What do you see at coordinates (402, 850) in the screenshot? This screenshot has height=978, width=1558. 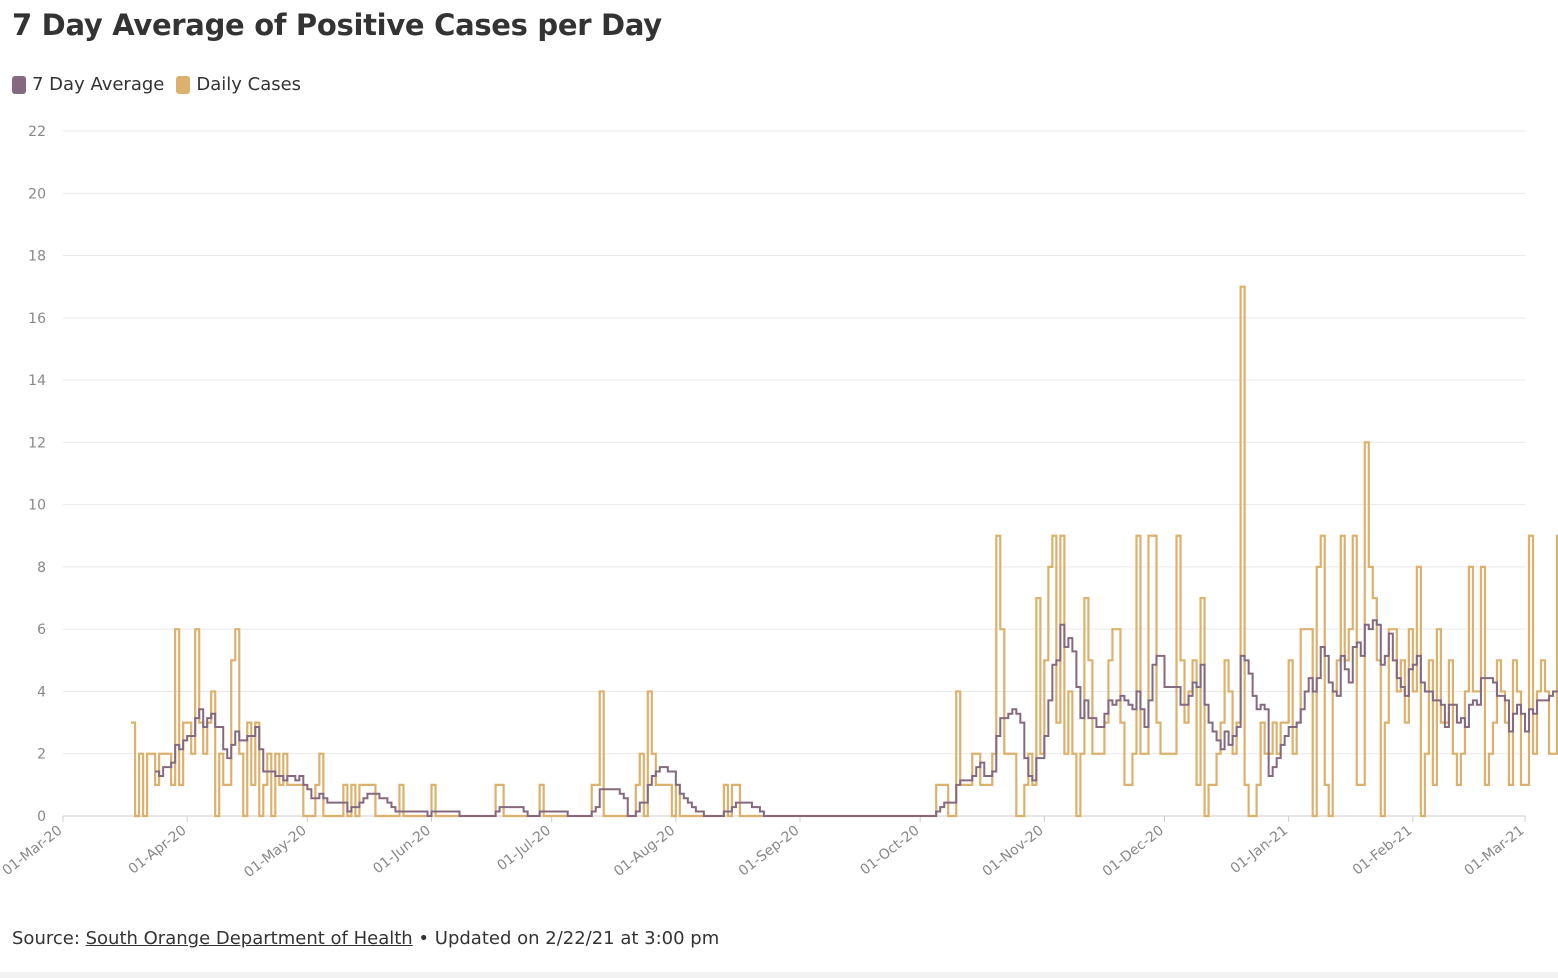 I see `x-tick-label: 01-Jun-20` at bounding box center [402, 850].